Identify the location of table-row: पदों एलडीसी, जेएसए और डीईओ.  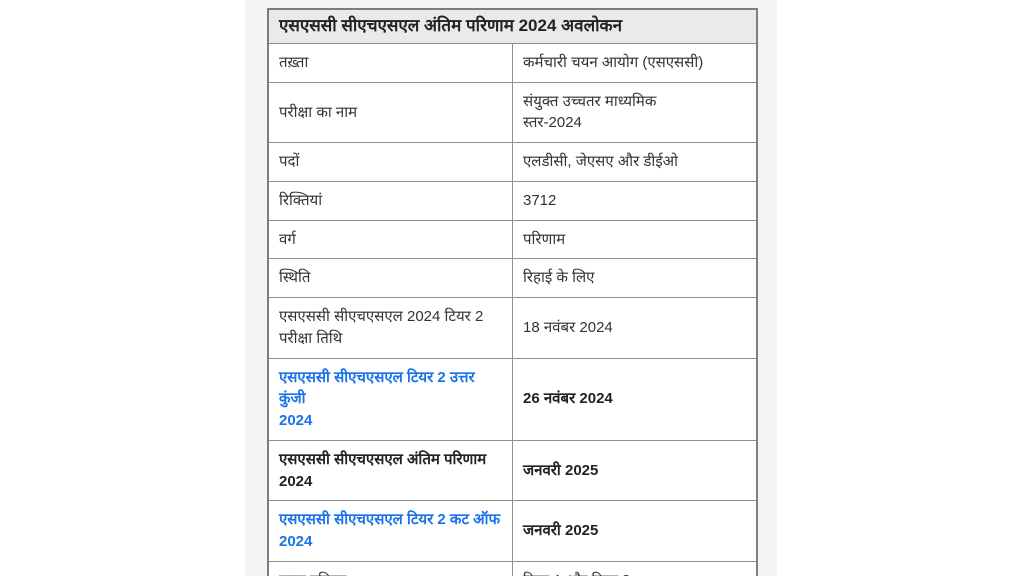
(512, 162).